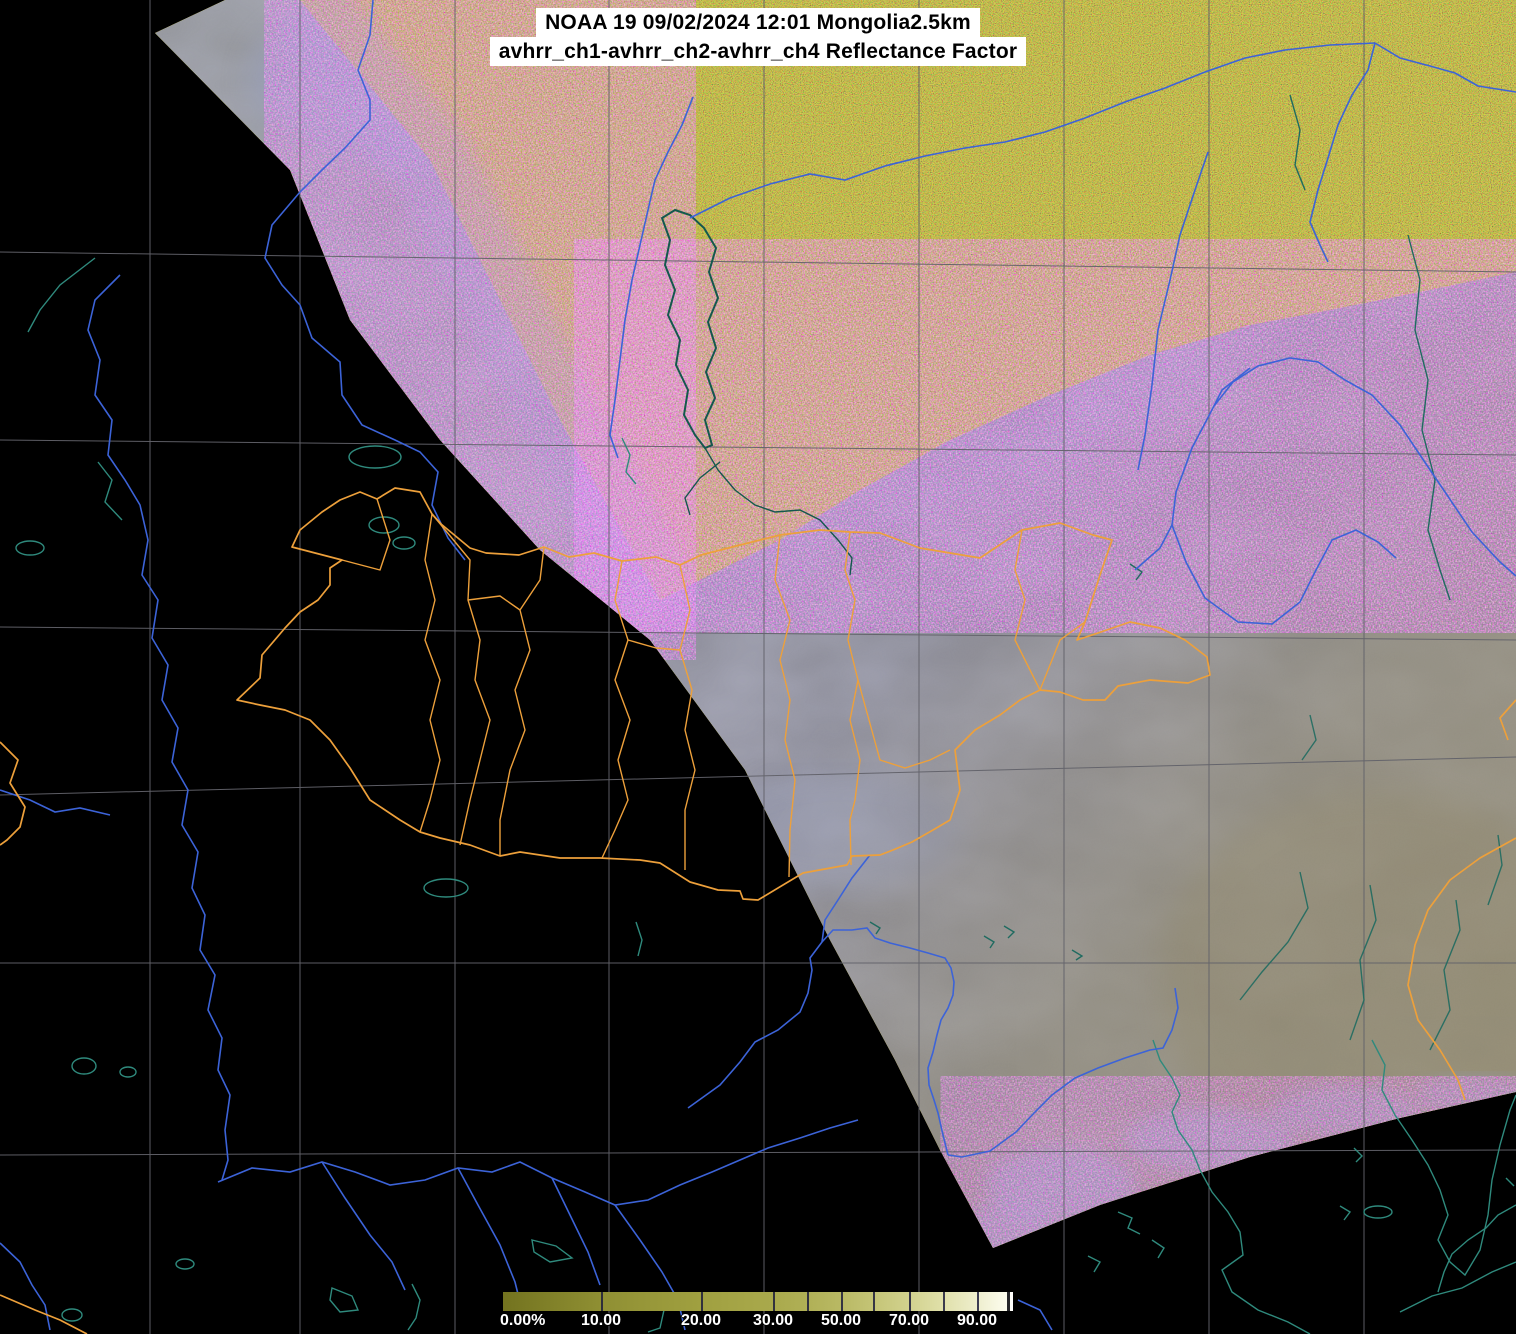 The image size is (1516, 1334). I want to click on colorbar-label-90: 90.00, so click(977, 1320).